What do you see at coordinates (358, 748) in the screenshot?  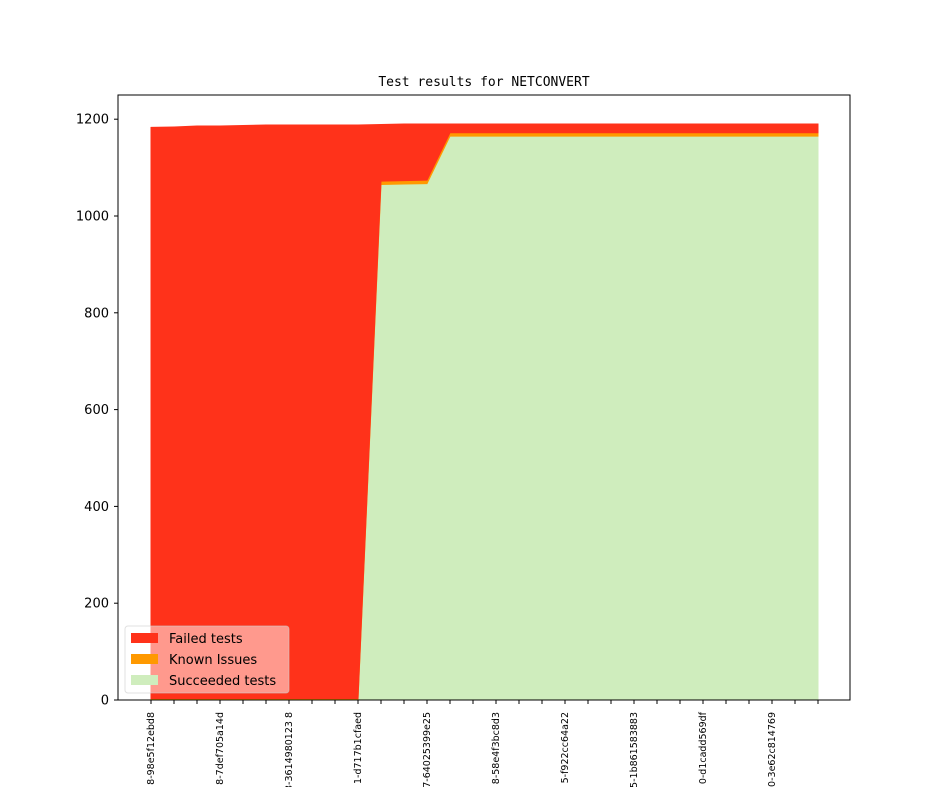 I see `x-tick-label: 1-d717b1cfaed` at bounding box center [358, 748].